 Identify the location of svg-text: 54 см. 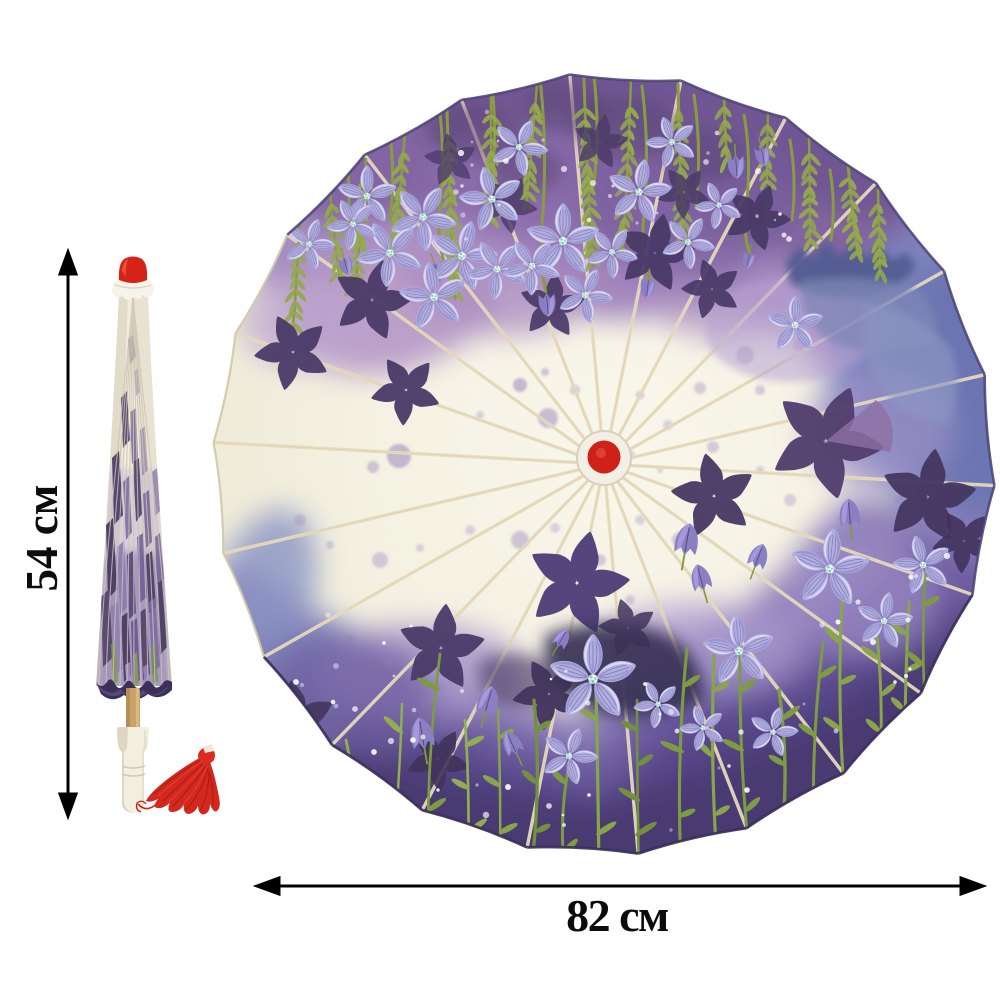
(42, 538).